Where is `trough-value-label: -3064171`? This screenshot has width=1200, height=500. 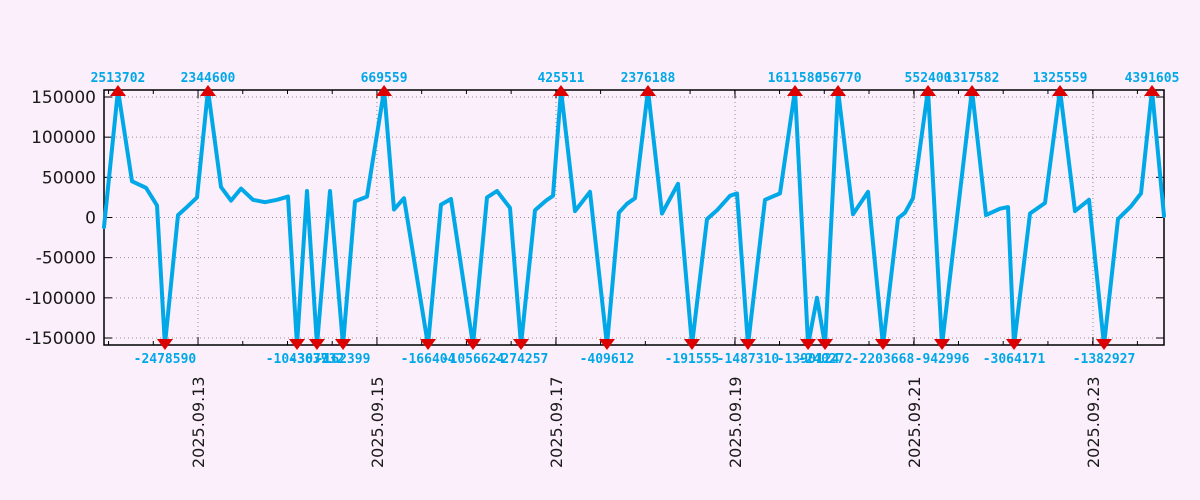
trough-value-label: -3064171 is located at coordinates (1014, 359).